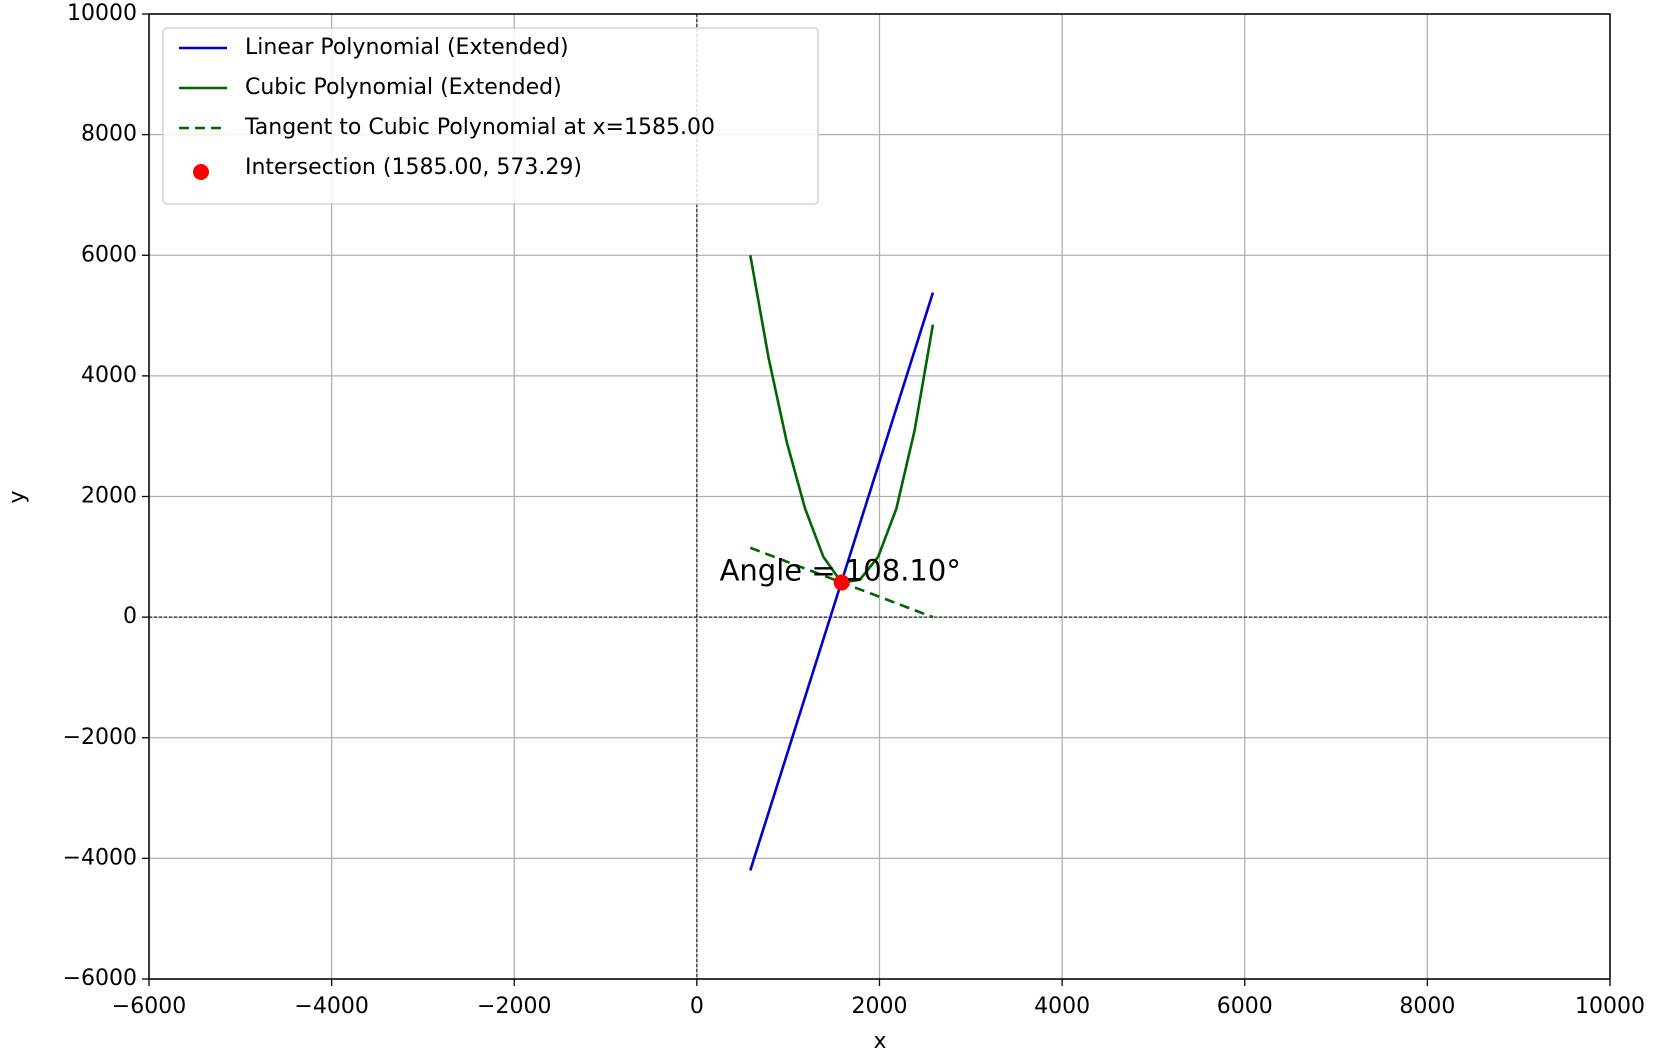 This screenshot has height=1056, width=1654. I want to click on legend-label: Intersection (1585.00, 573.29), so click(413, 167).